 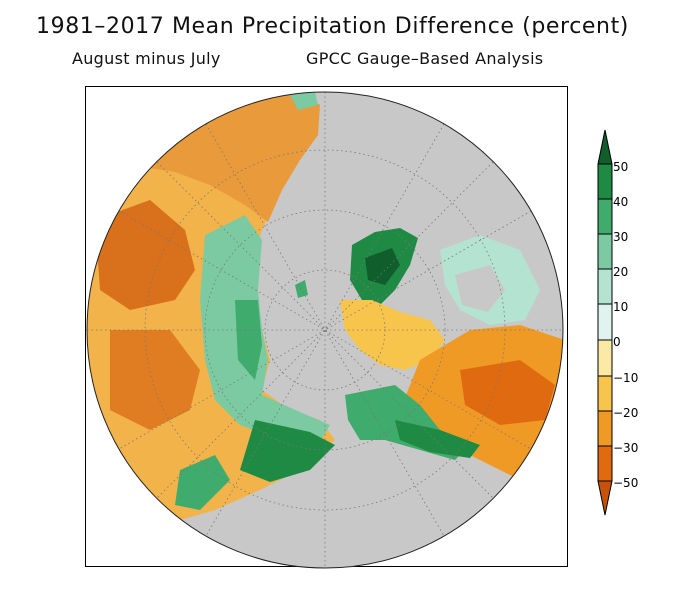 What do you see at coordinates (617, 342) in the screenshot?
I see `colorbar-label-0: 0` at bounding box center [617, 342].